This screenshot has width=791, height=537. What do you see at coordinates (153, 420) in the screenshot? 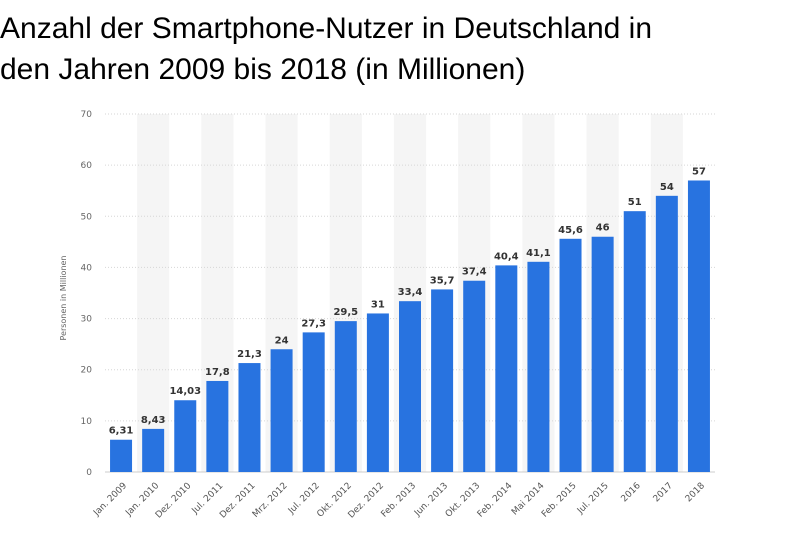
I see `data-label: 8,43` at bounding box center [153, 420].